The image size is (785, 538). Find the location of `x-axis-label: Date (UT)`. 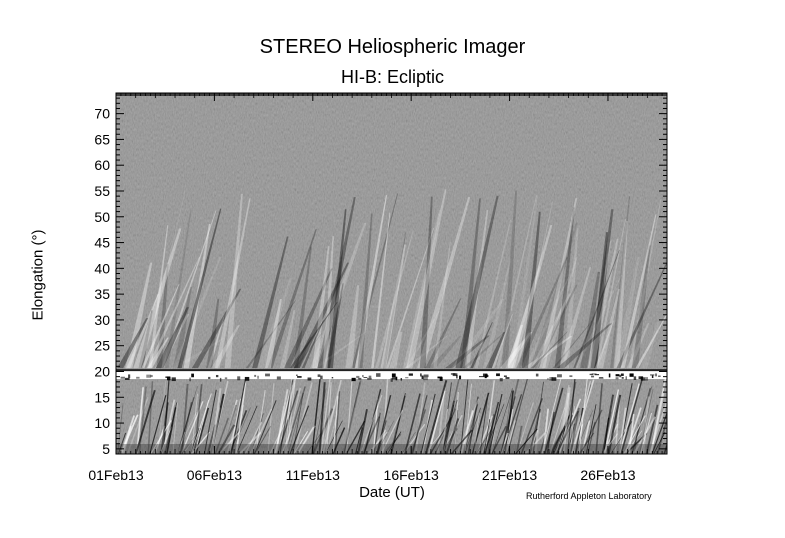

x-axis-label: Date (UT) is located at coordinates (392, 492).